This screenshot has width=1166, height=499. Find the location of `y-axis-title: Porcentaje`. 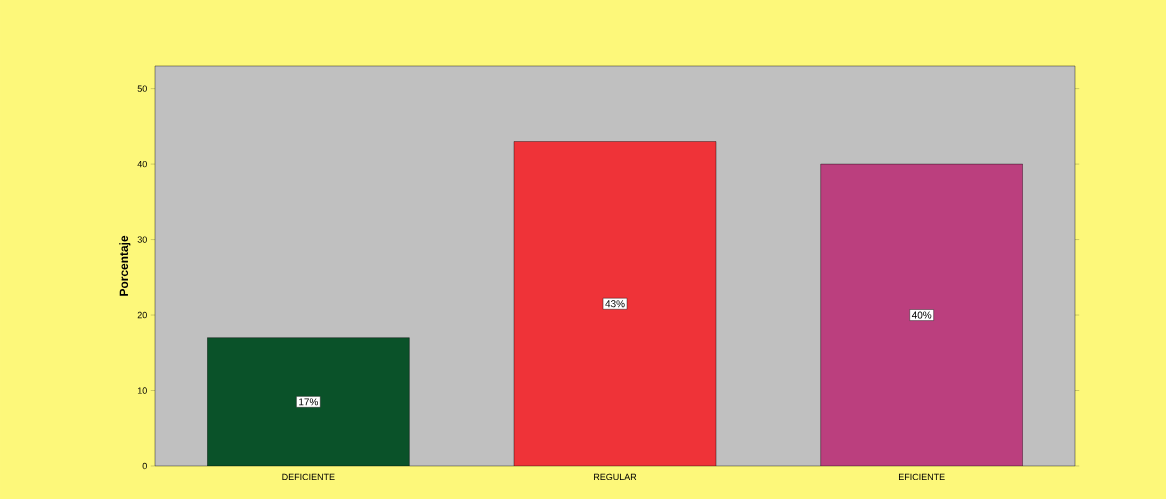

y-axis-title: Porcentaje is located at coordinates (125, 265).